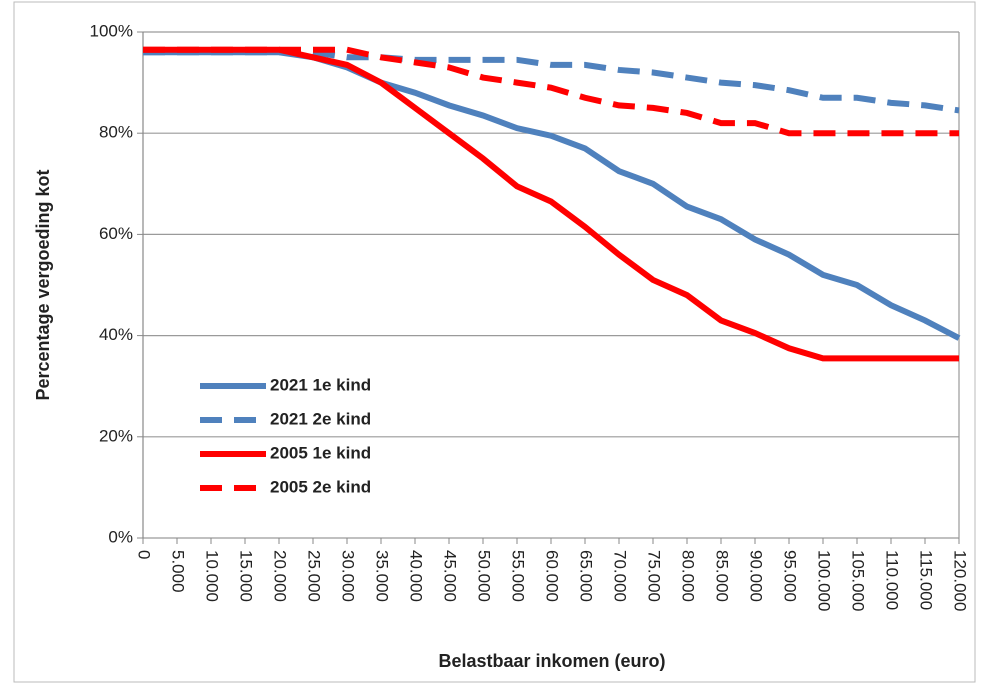  Describe the element at coordinates (111, 30) in the screenshot. I see `y-tick-label: 100%` at that location.